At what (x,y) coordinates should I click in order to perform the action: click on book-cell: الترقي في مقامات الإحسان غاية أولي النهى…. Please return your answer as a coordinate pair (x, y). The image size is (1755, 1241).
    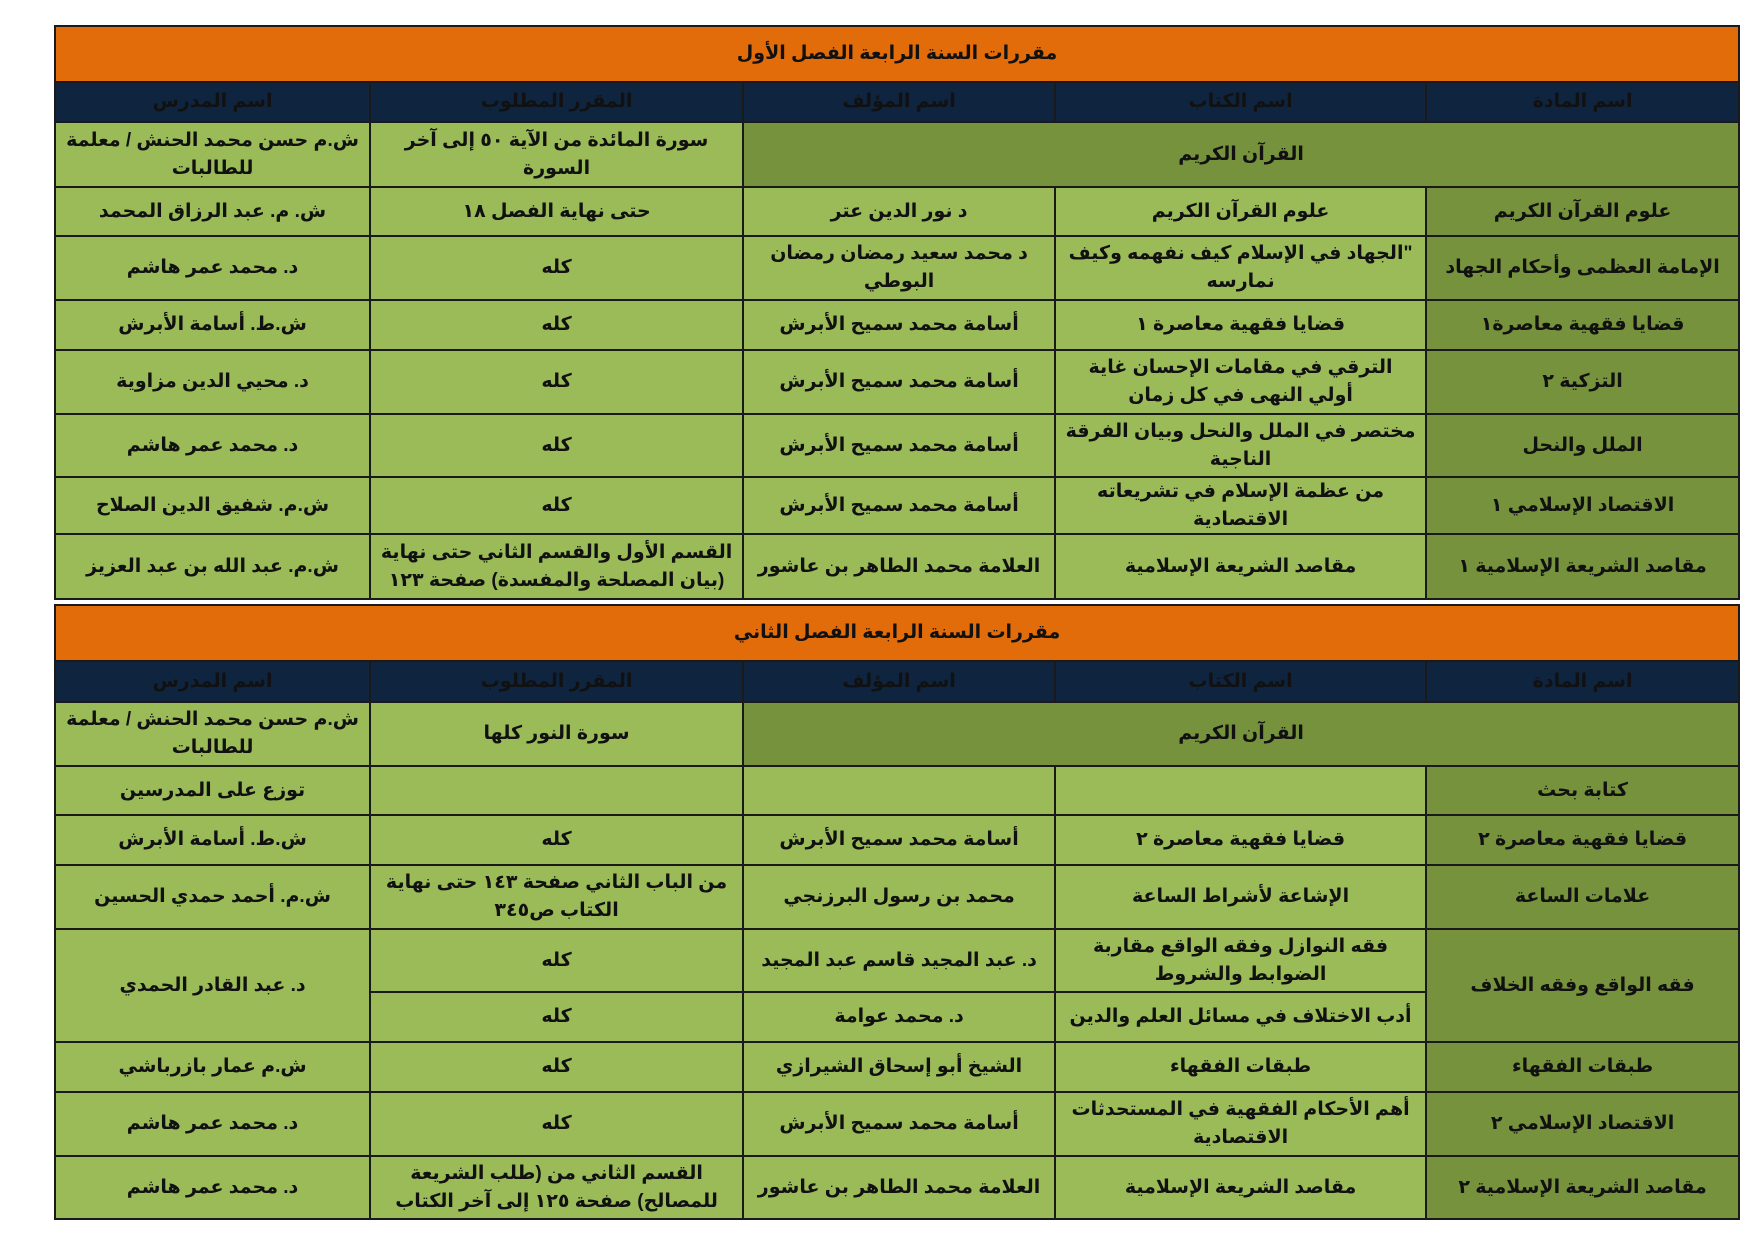
    Looking at the image, I should click on (1241, 382).